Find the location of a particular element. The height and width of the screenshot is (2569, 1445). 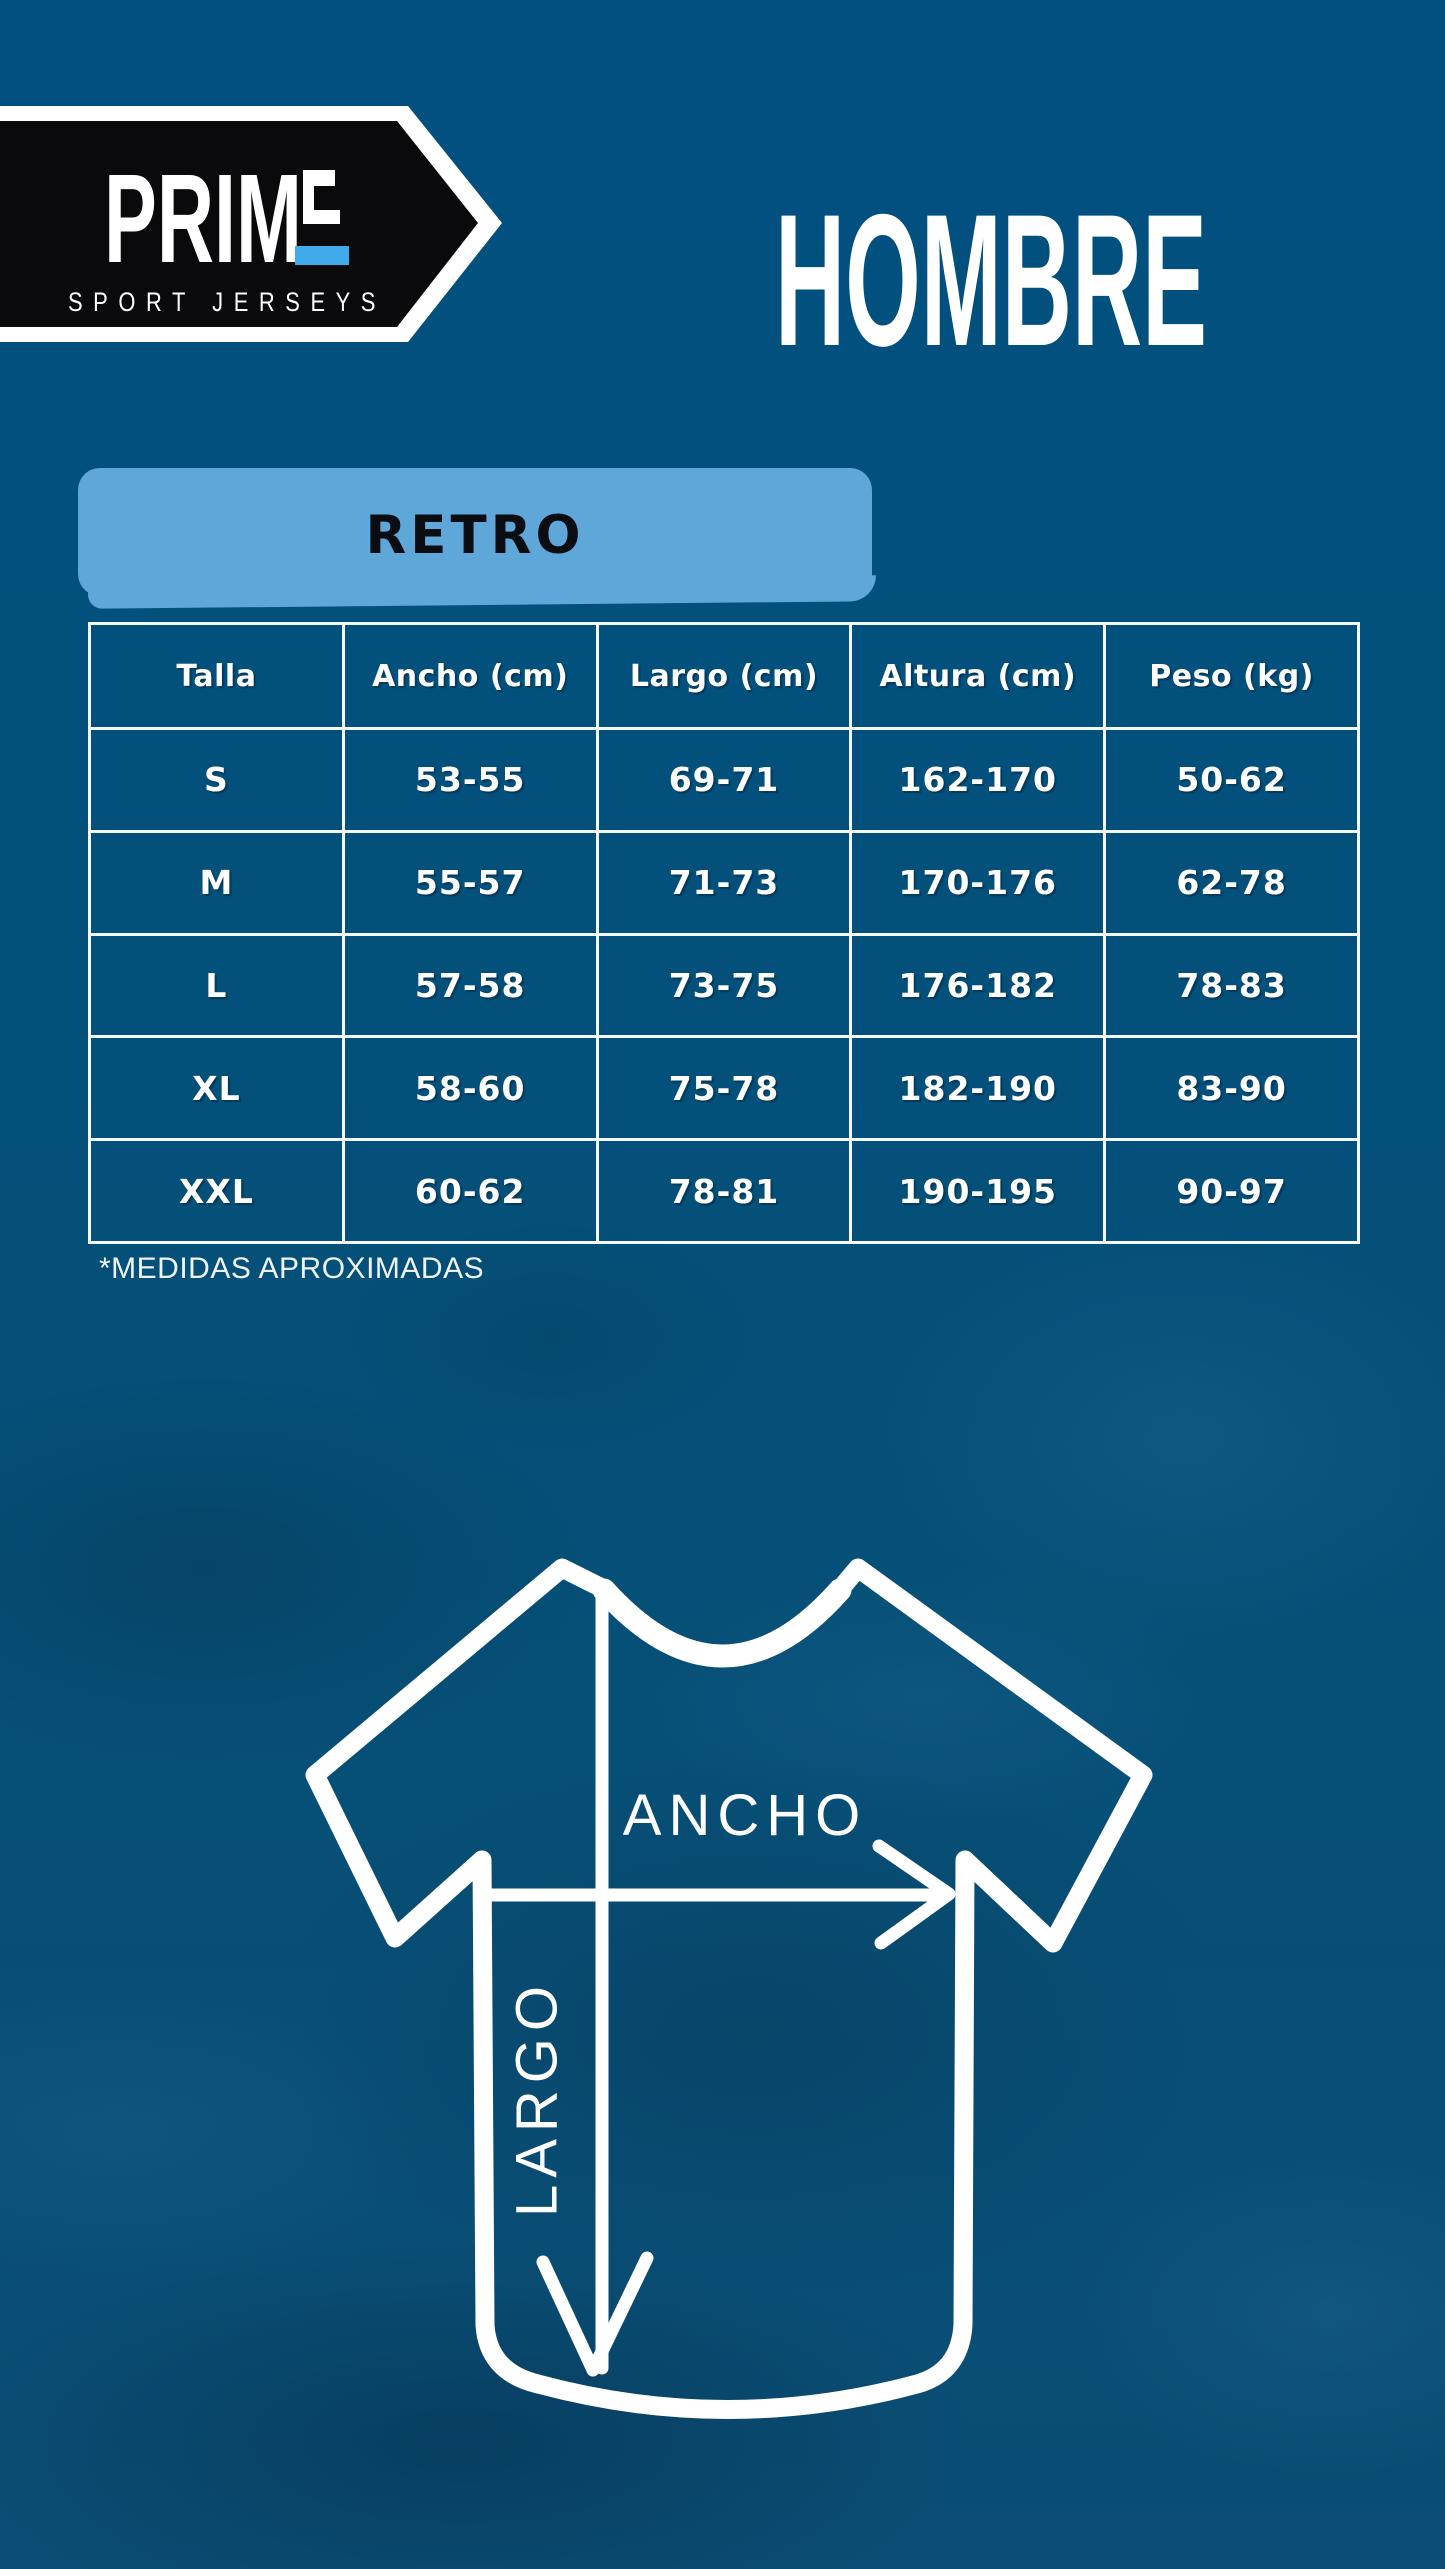

length-label: LARGO is located at coordinates (537, 2098).